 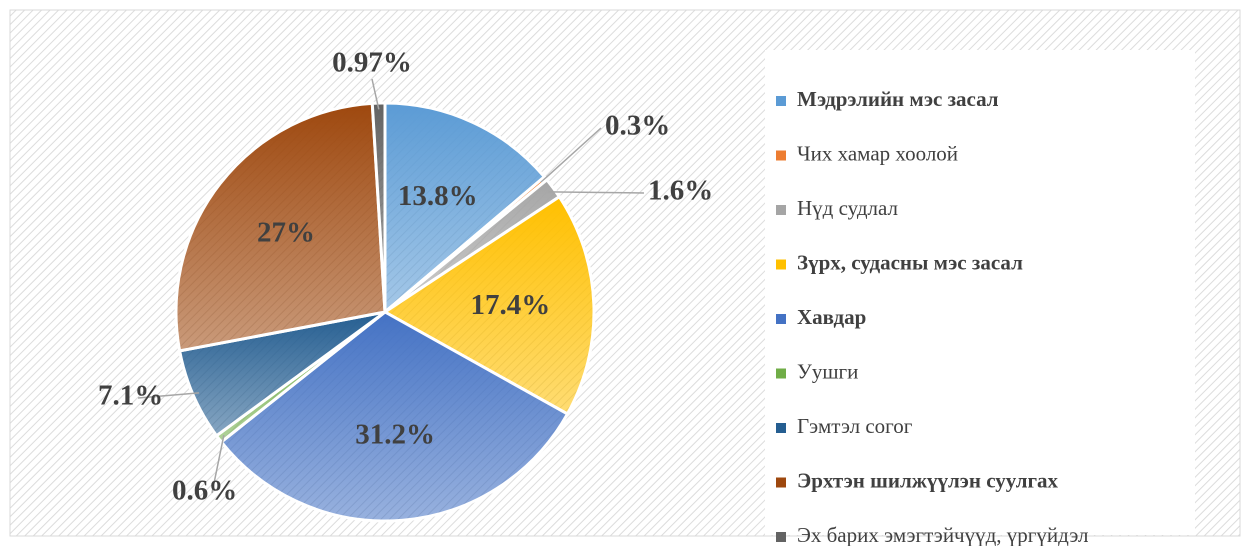 What do you see at coordinates (928, 480) in the screenshot?
I see `legend-label: Эрхтэн шилжүүлэн суулгах` at bounding box center [928, 480].